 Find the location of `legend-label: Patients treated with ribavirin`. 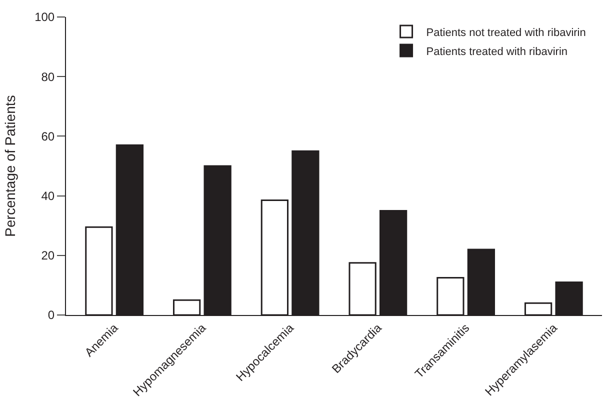

legend-label: Patients treated with ribavirin is located at coordinates (497, 52).